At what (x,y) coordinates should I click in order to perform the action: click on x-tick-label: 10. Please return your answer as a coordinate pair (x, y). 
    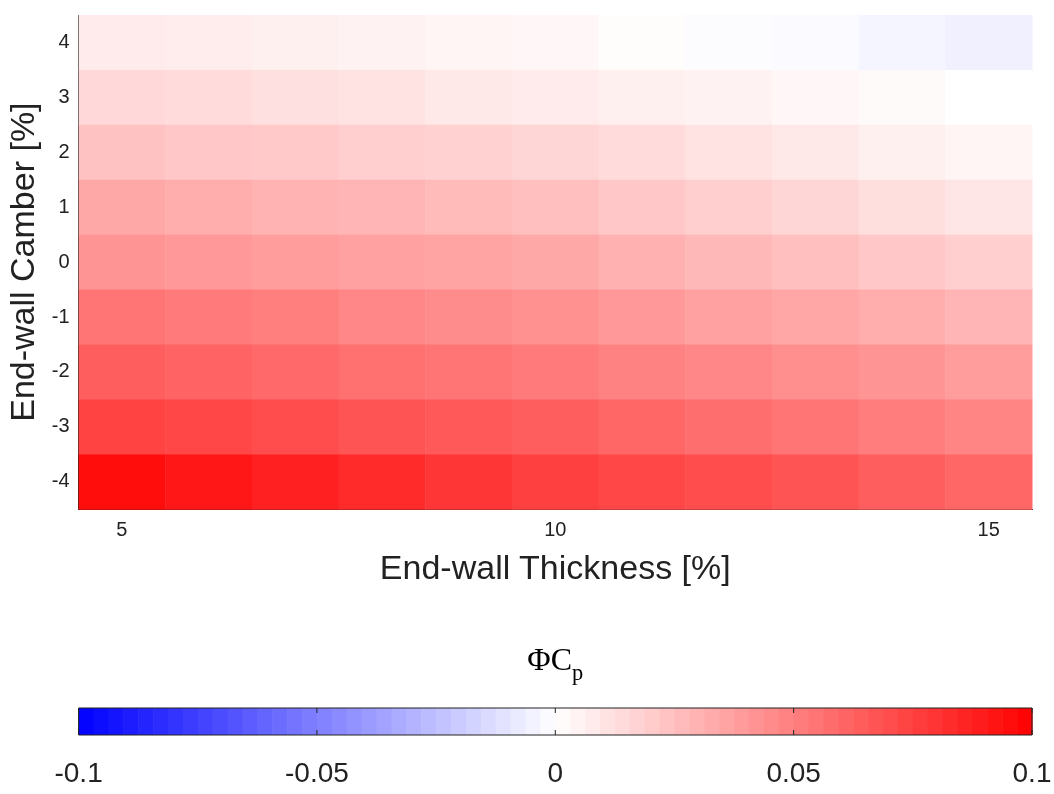
    Looking at the image, I should click on (555, 528).